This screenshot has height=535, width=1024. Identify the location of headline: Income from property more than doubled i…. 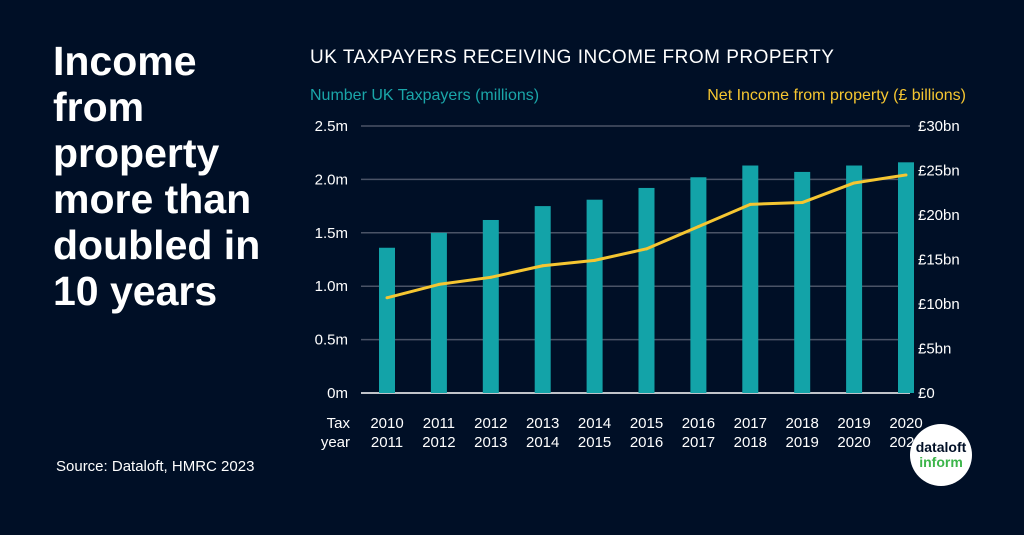
(157, 176).